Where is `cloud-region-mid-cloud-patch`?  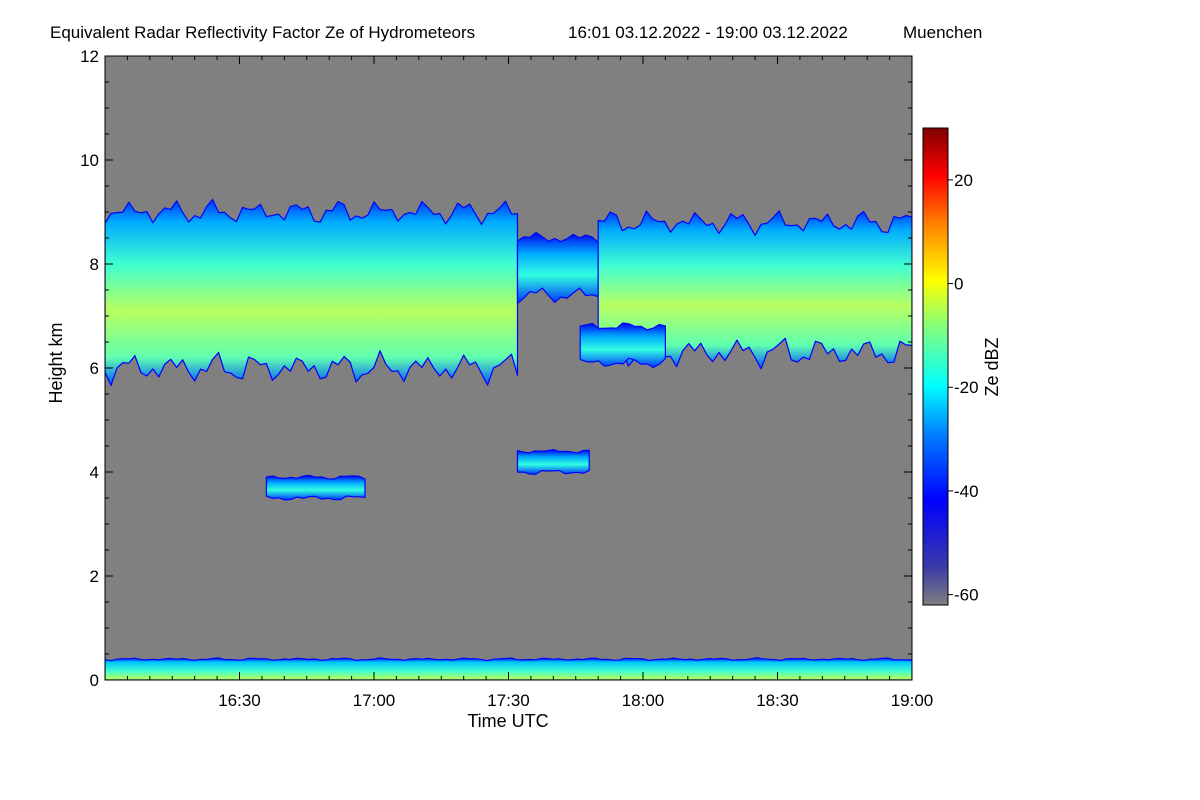
cloud-region-mid-cloud-patch is located at coordinates (622, 345).